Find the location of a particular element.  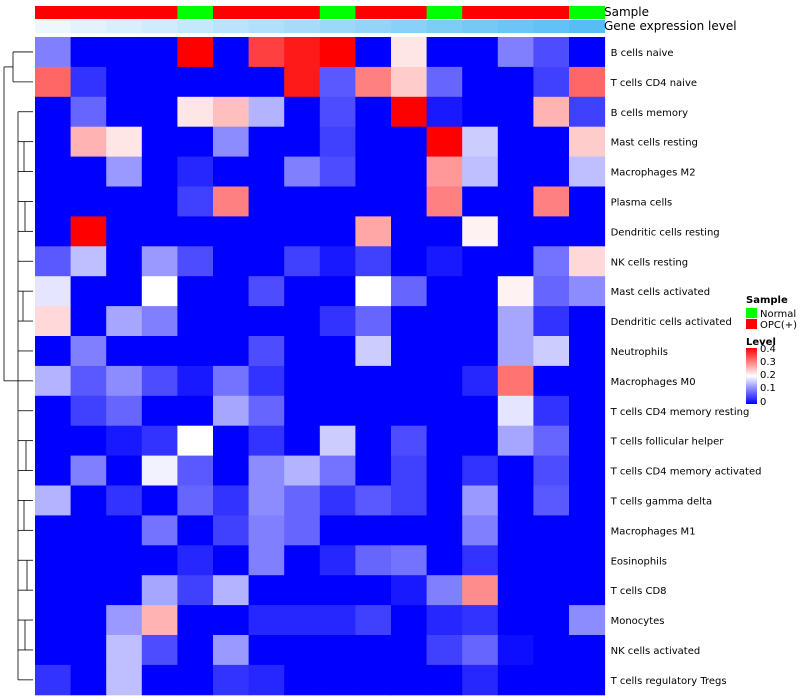

row-label: T cells gamma delta is located at coordinates (661, 501).